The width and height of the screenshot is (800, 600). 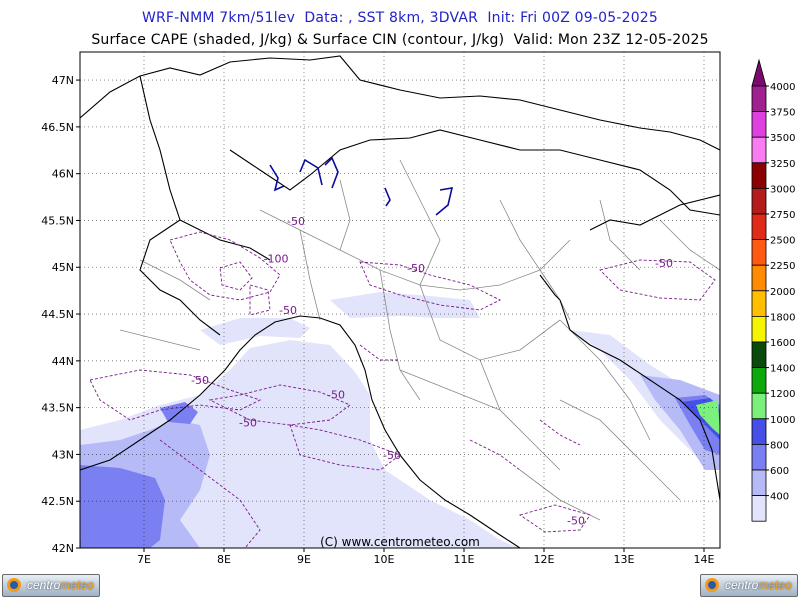 What do you see at coordinates (224, 559) in the screenshot?
I see `lon-tick-label: 8E` at bounding box center [224, 559].